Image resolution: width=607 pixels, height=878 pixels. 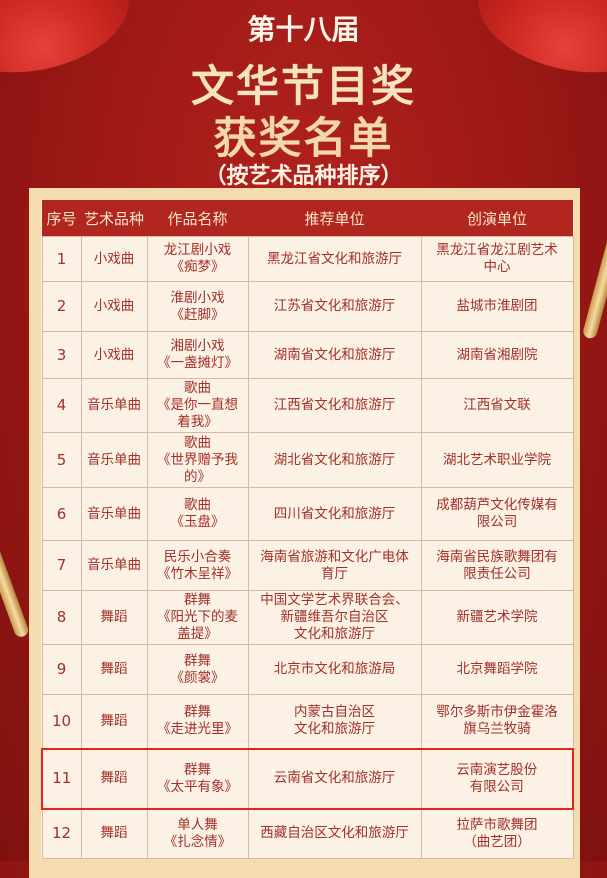 I want to click on cell-recommender: 海南省旅游和文化广电体 育厅, so click(x=334, y=565).